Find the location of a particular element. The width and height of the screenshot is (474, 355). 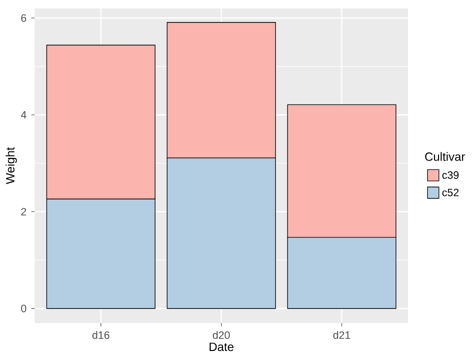

legend-title: Cultivar is located at coordinates (445, 156).